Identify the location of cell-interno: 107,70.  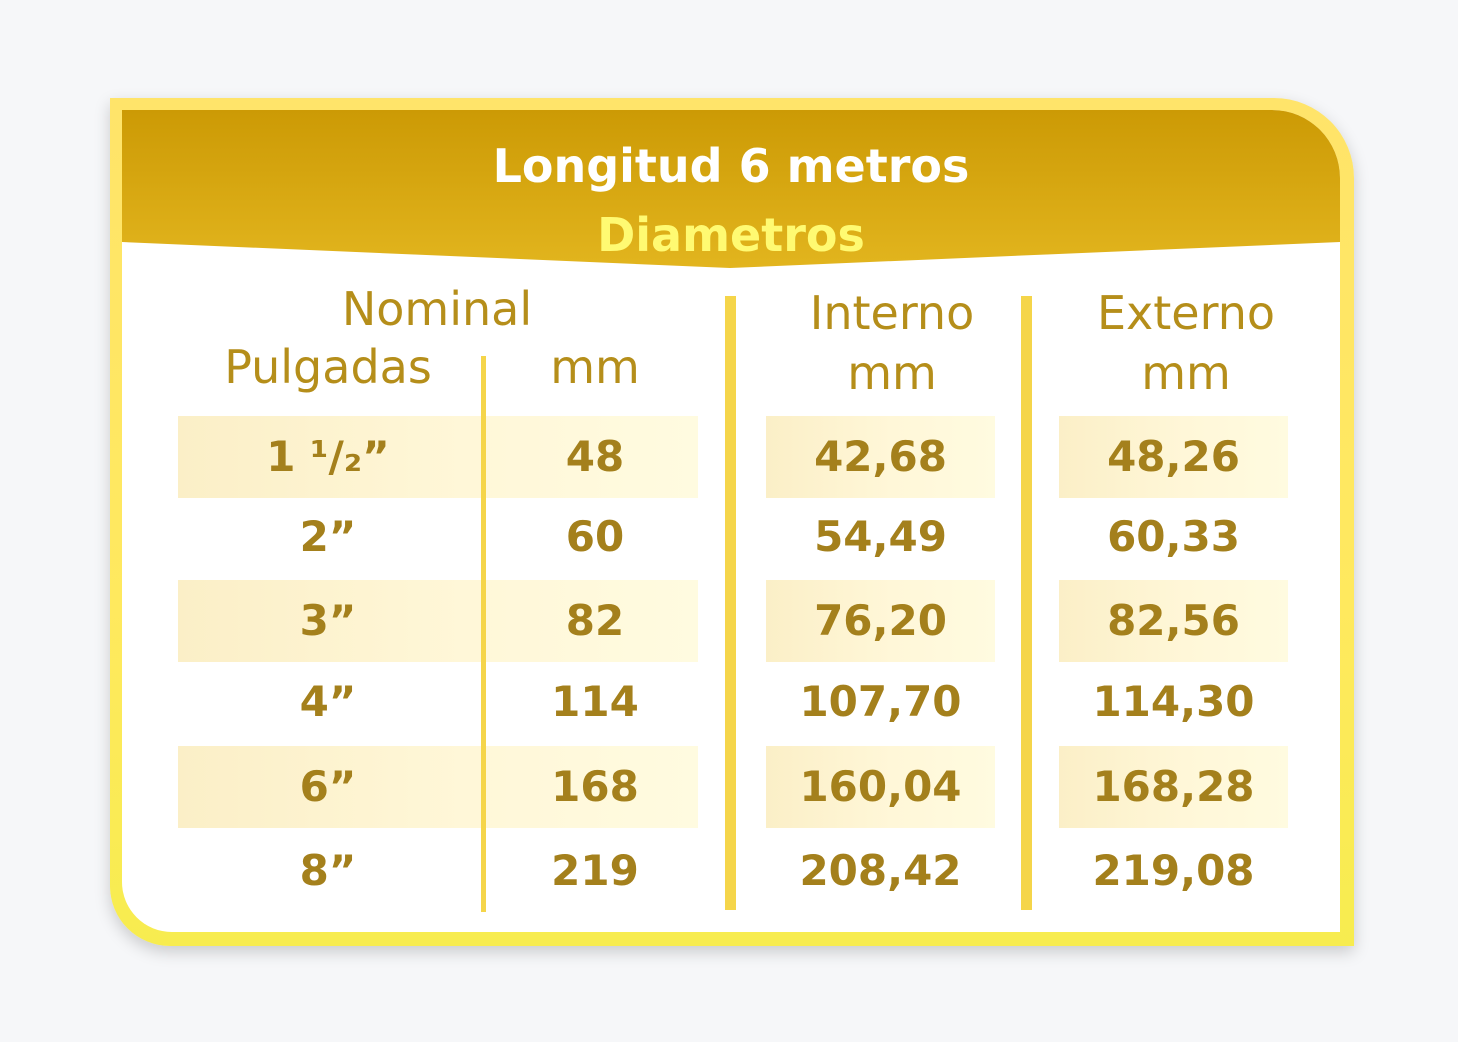
(880, 701).